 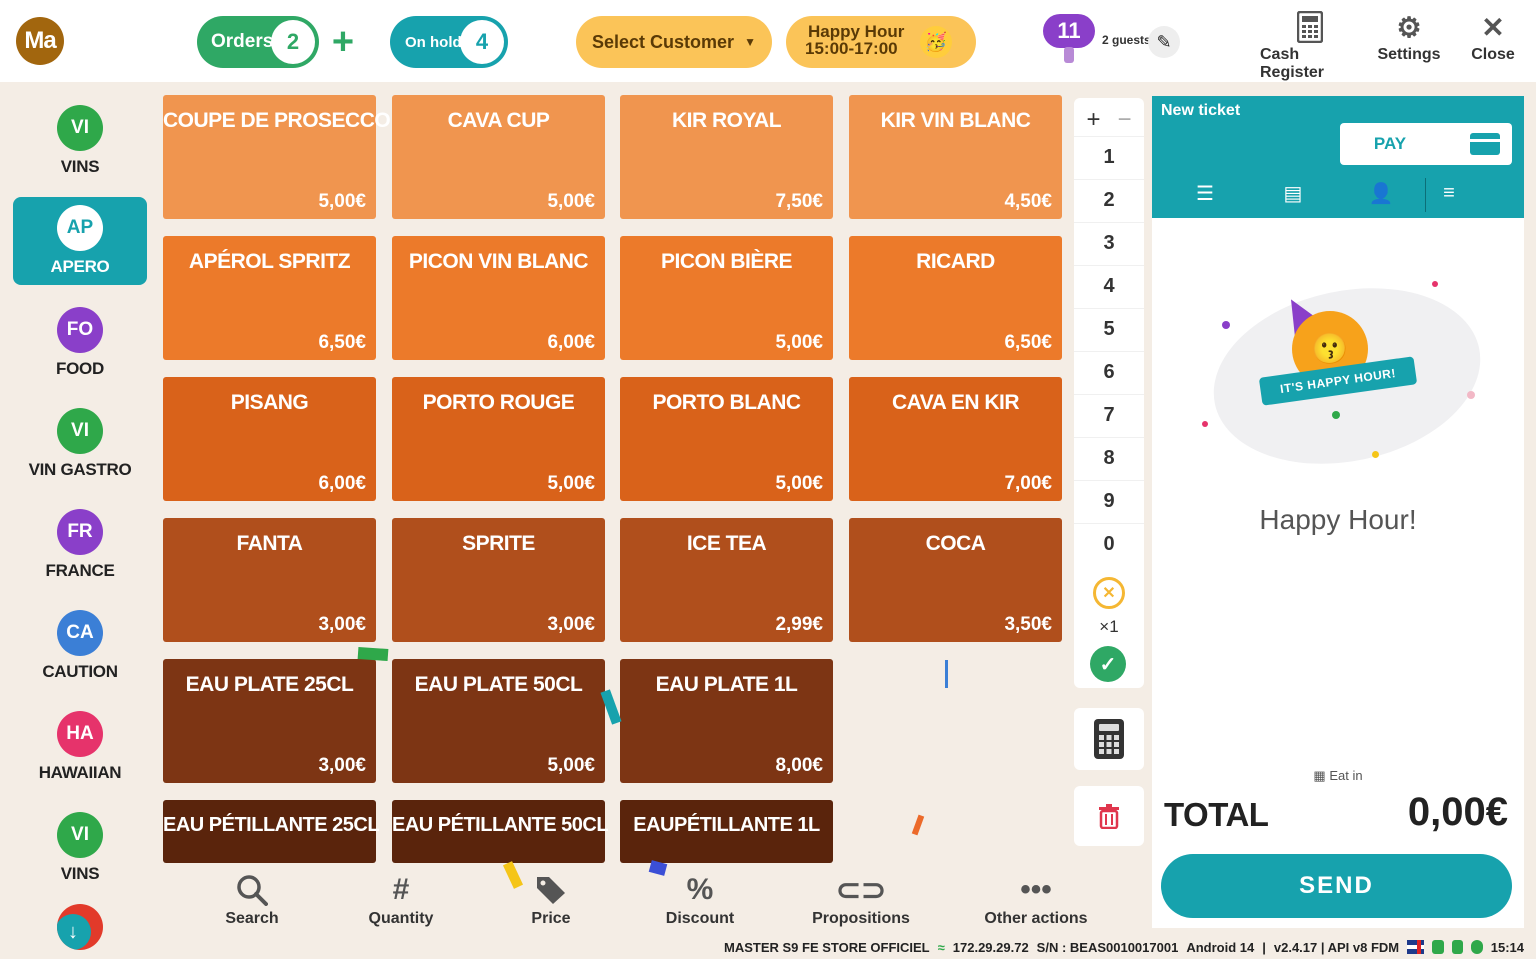 What do you see at coordinates (80, 343) in the screenshot?
I see `category-food: FO FOOD` at bounding box center [80, 343].